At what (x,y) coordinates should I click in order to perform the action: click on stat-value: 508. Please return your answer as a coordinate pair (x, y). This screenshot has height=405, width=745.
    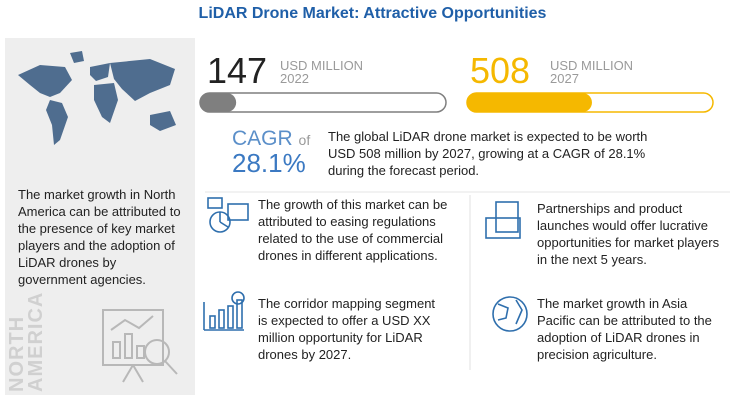
    Looking at the image, I should click on (500, 70).